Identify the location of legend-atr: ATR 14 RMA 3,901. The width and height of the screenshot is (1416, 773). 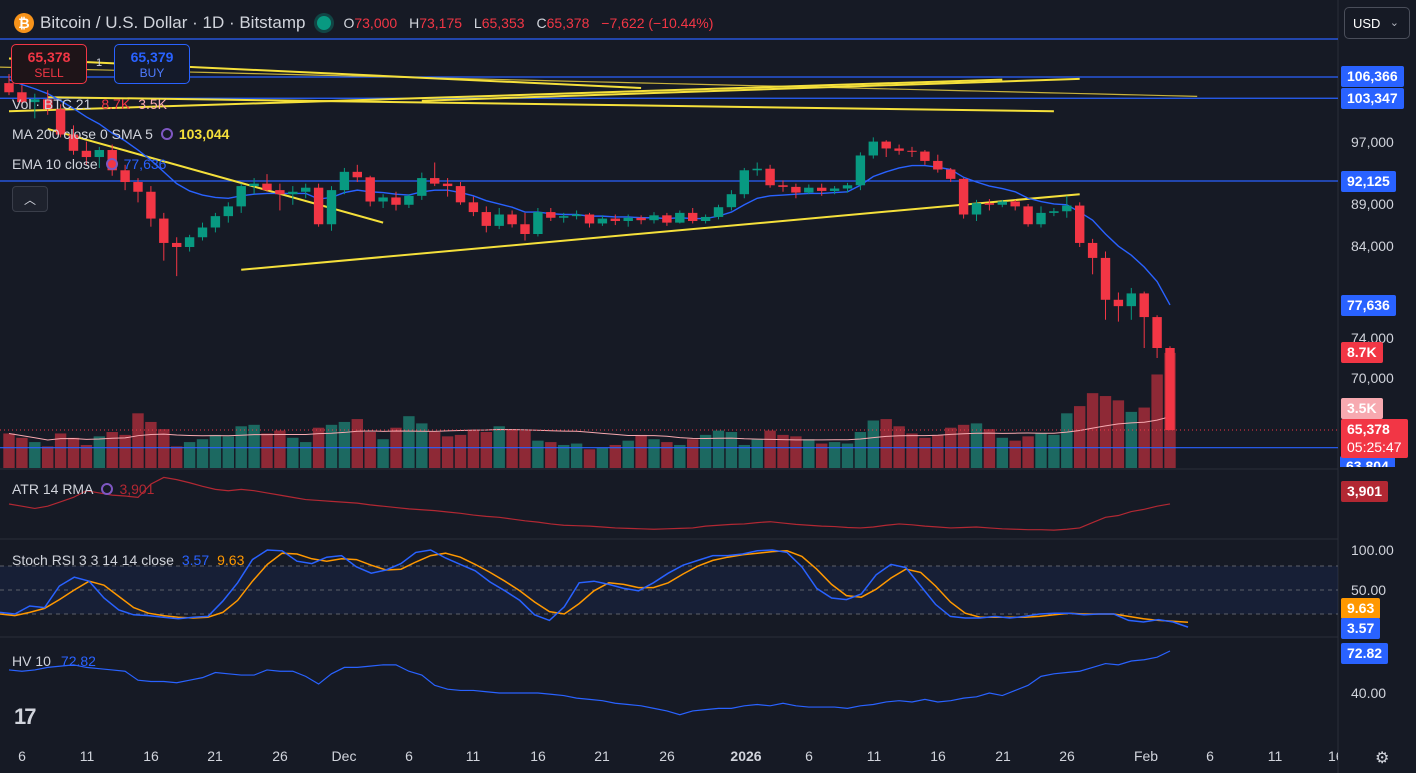
(83, 489).